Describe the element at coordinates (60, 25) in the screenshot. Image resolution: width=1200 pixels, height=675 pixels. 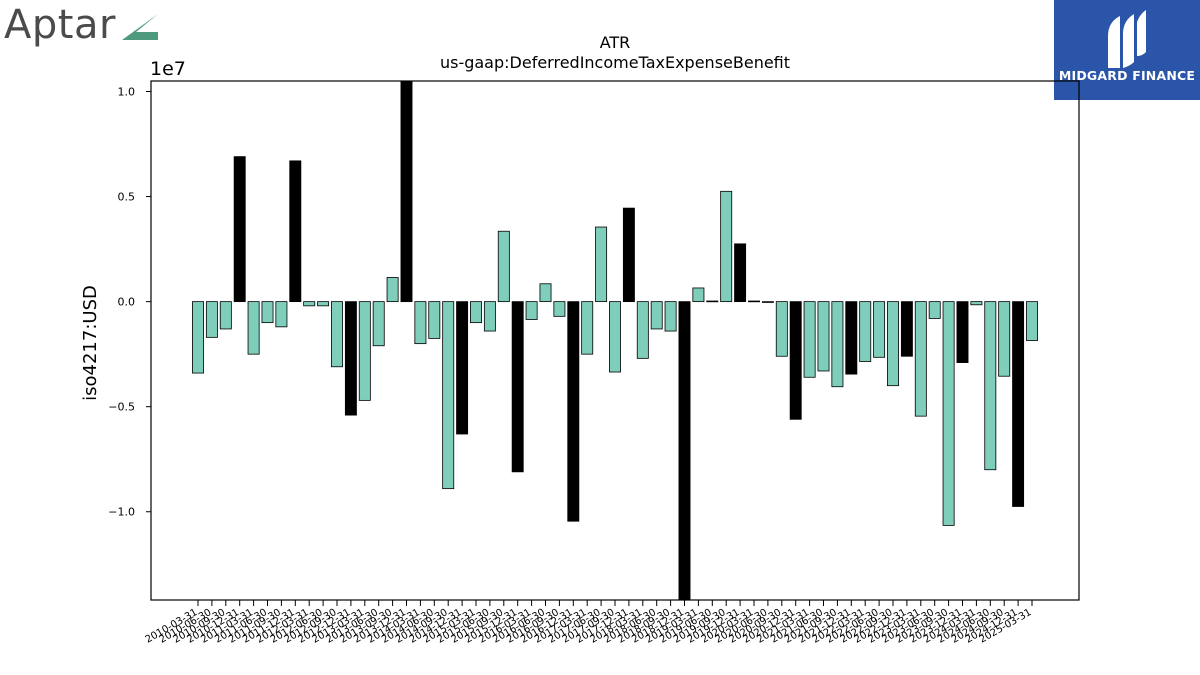
I see `logo-text: Aptar` at that location.